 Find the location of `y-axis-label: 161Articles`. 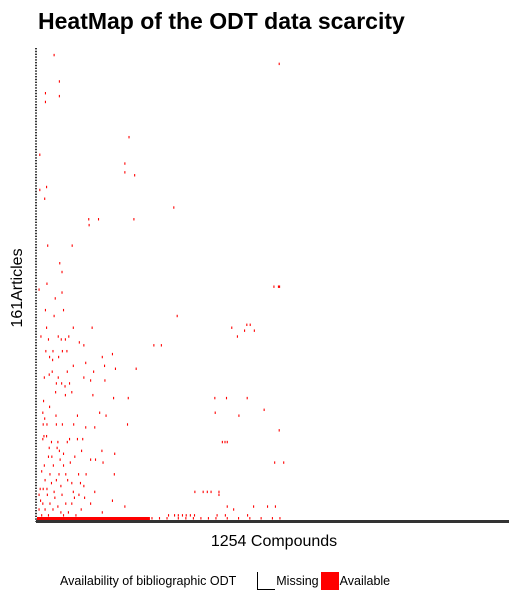

y-axis-label: 161Articles is located at coordinates (17, 288).